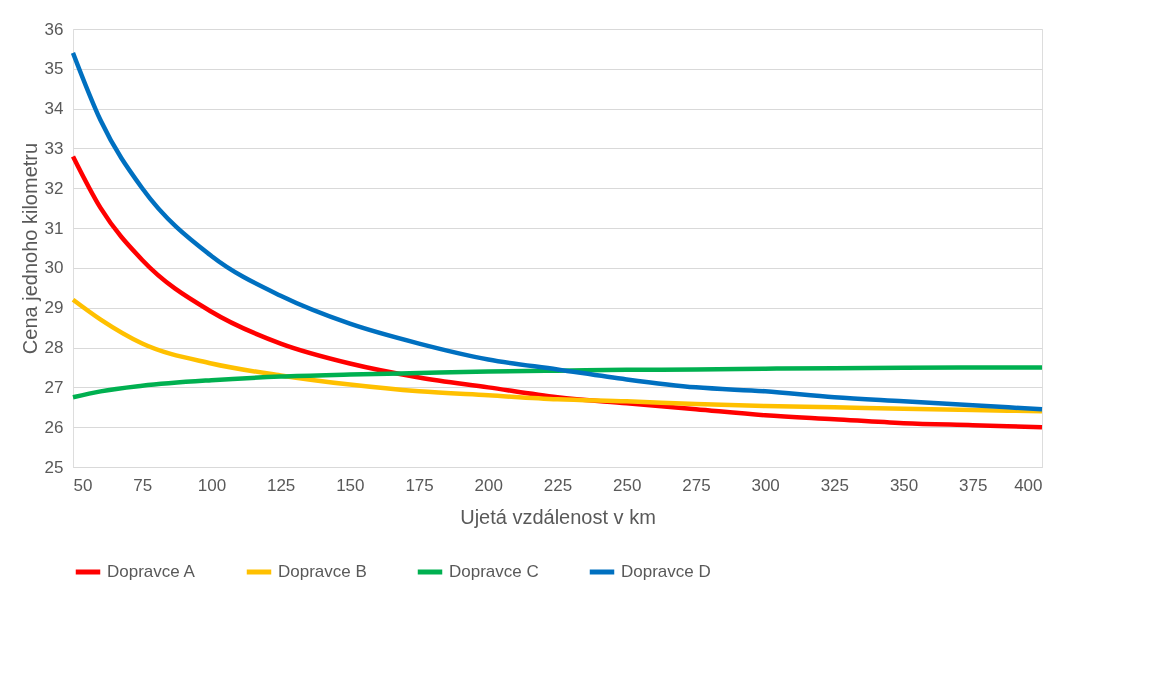  I want to click on legend-label: Dopravce D, so click(666, 571).